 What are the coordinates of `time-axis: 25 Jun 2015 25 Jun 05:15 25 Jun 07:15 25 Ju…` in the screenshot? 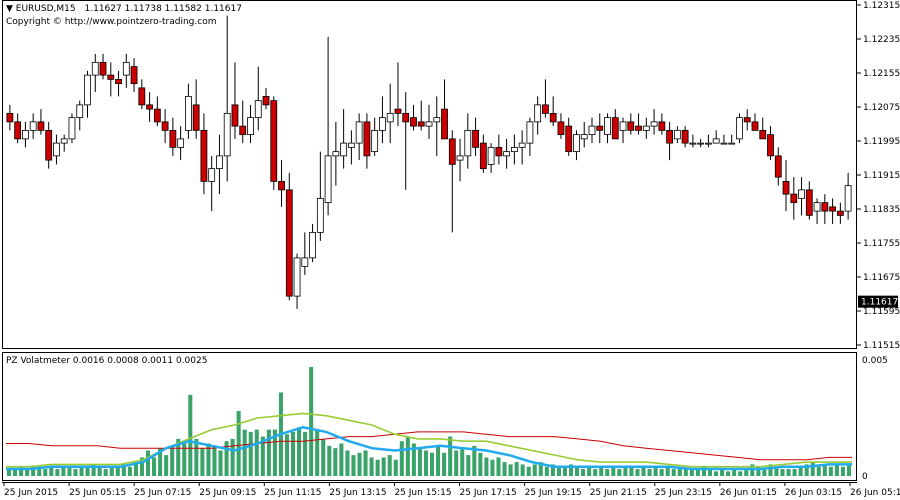 It's located at (451, 490).